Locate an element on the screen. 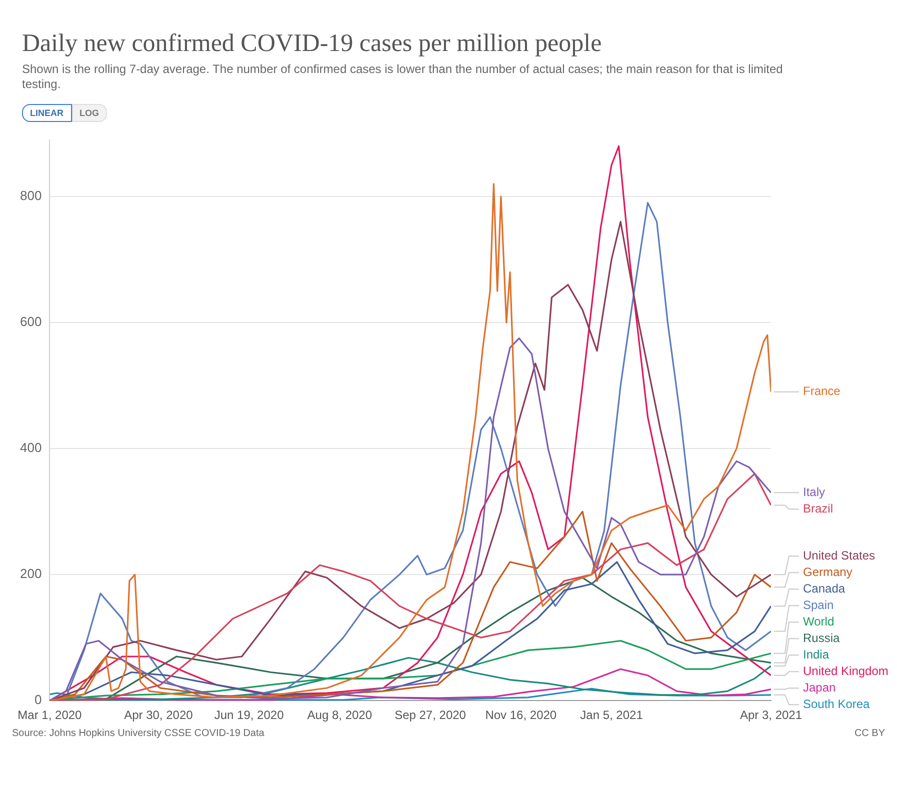 Image resolution: width=897 pixels, height=785 pixels. text: Italy is located at coordinates (814, 491).